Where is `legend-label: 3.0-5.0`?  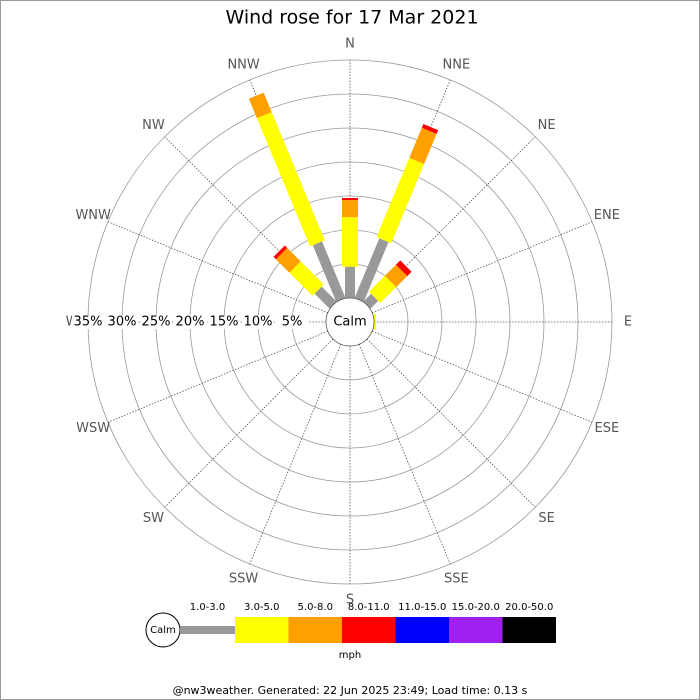
legend-label: 3.0-5.0 is located at coordinates (261, 607).